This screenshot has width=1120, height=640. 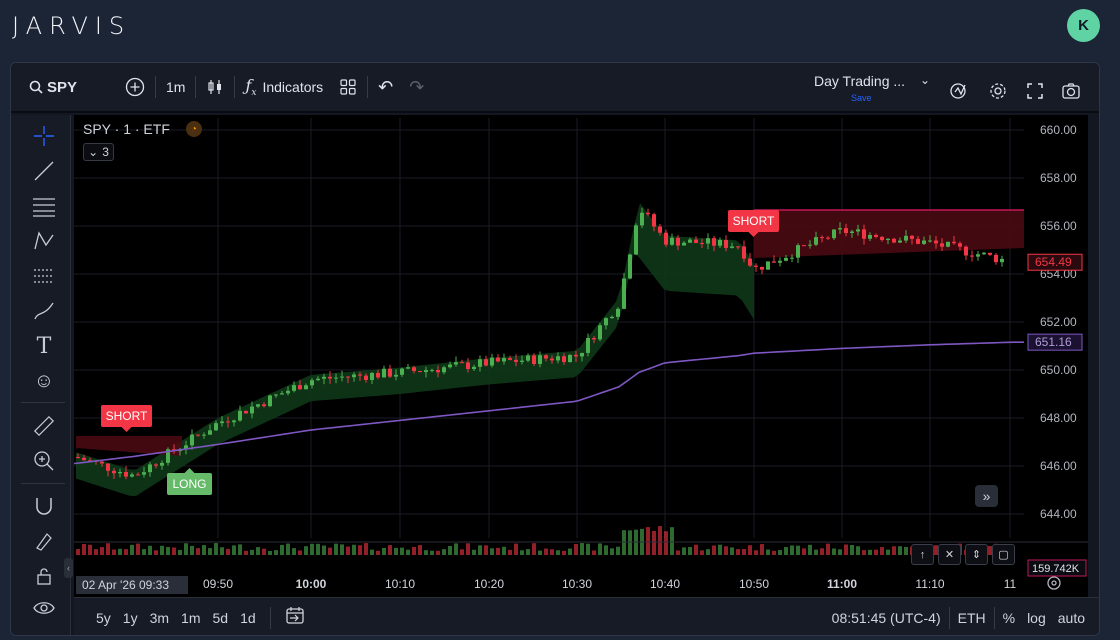 I want to click on legend-collapse-button: ⌄ 3, so click(x=98, y=152).